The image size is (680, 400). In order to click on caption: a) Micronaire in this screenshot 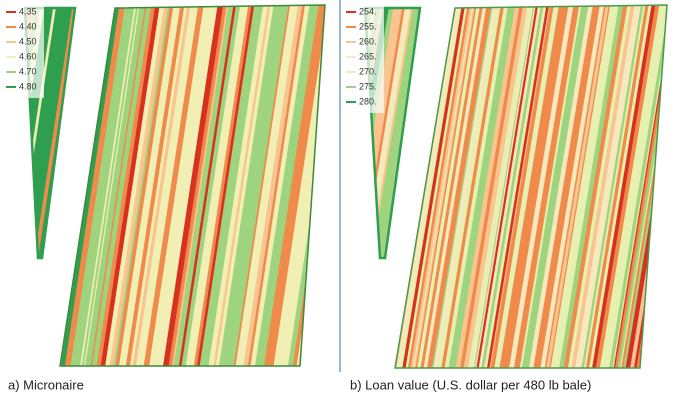, I will do `click(46, 384)`.